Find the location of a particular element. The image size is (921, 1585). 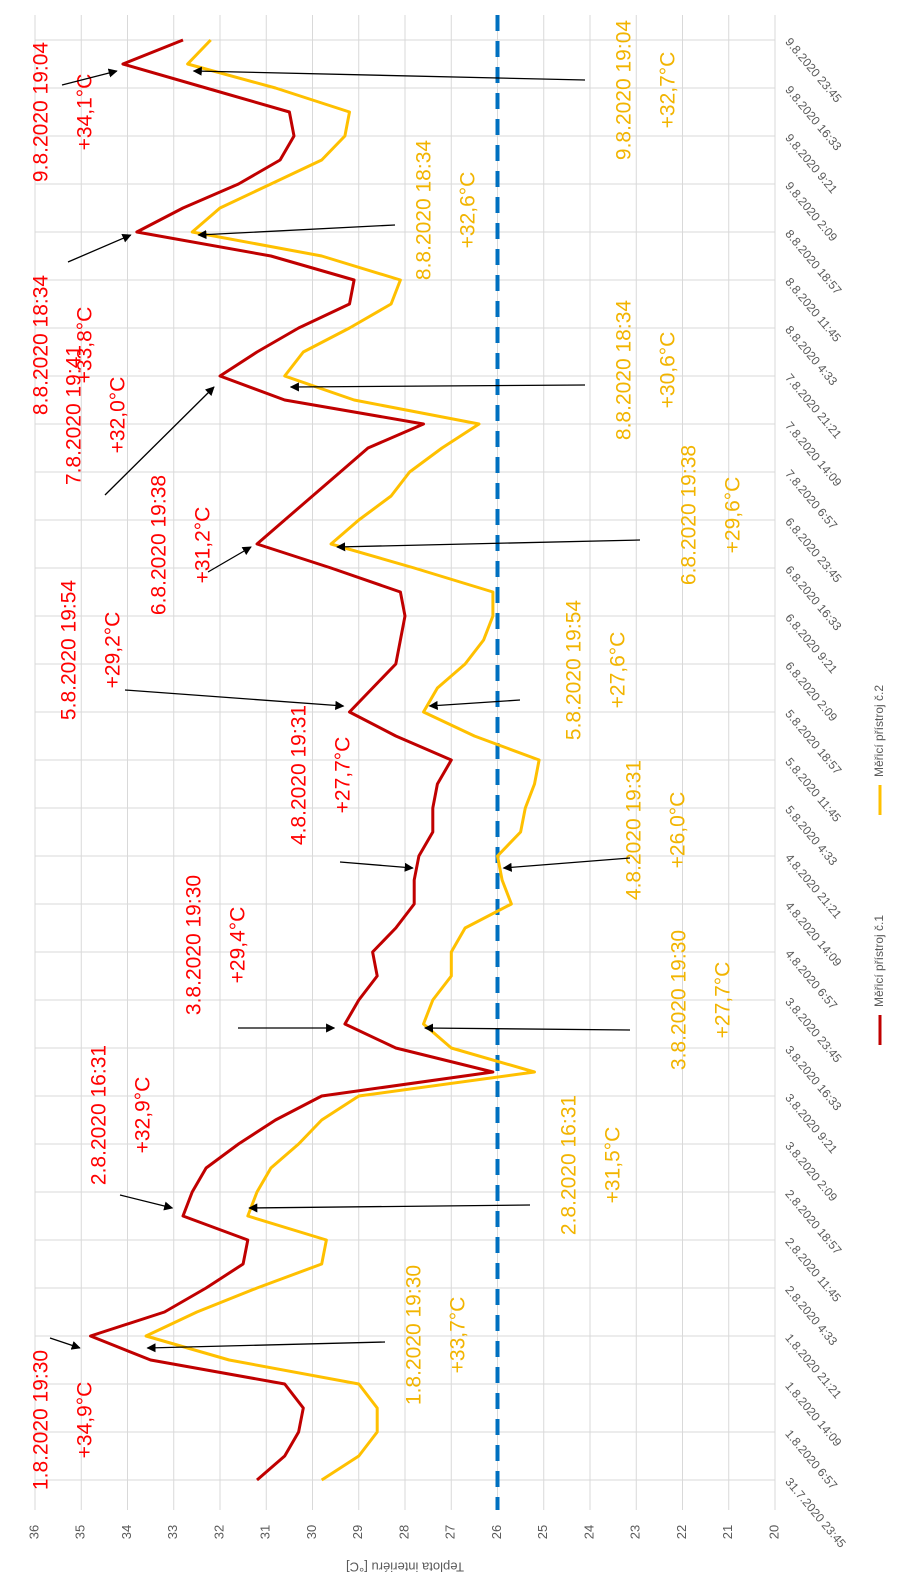

legend-label: Měřicí přístroj č.2 is located at coordinates (879, 731).